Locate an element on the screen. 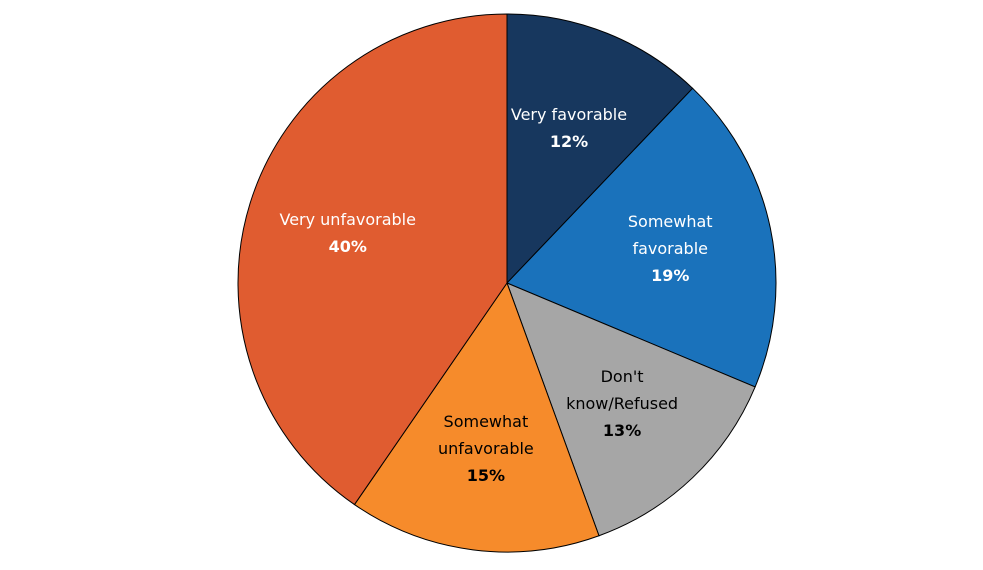 This screenshot has width=983, height=570. slice-label: Somewhat unfavorable 15% is located at coordinates (486, 448).